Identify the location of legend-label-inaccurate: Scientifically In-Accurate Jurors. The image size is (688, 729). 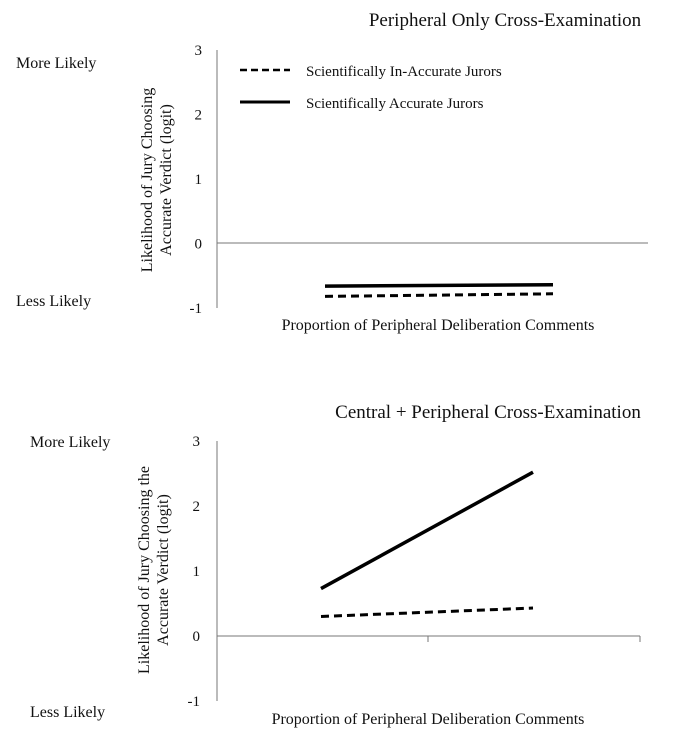
(404, 72).